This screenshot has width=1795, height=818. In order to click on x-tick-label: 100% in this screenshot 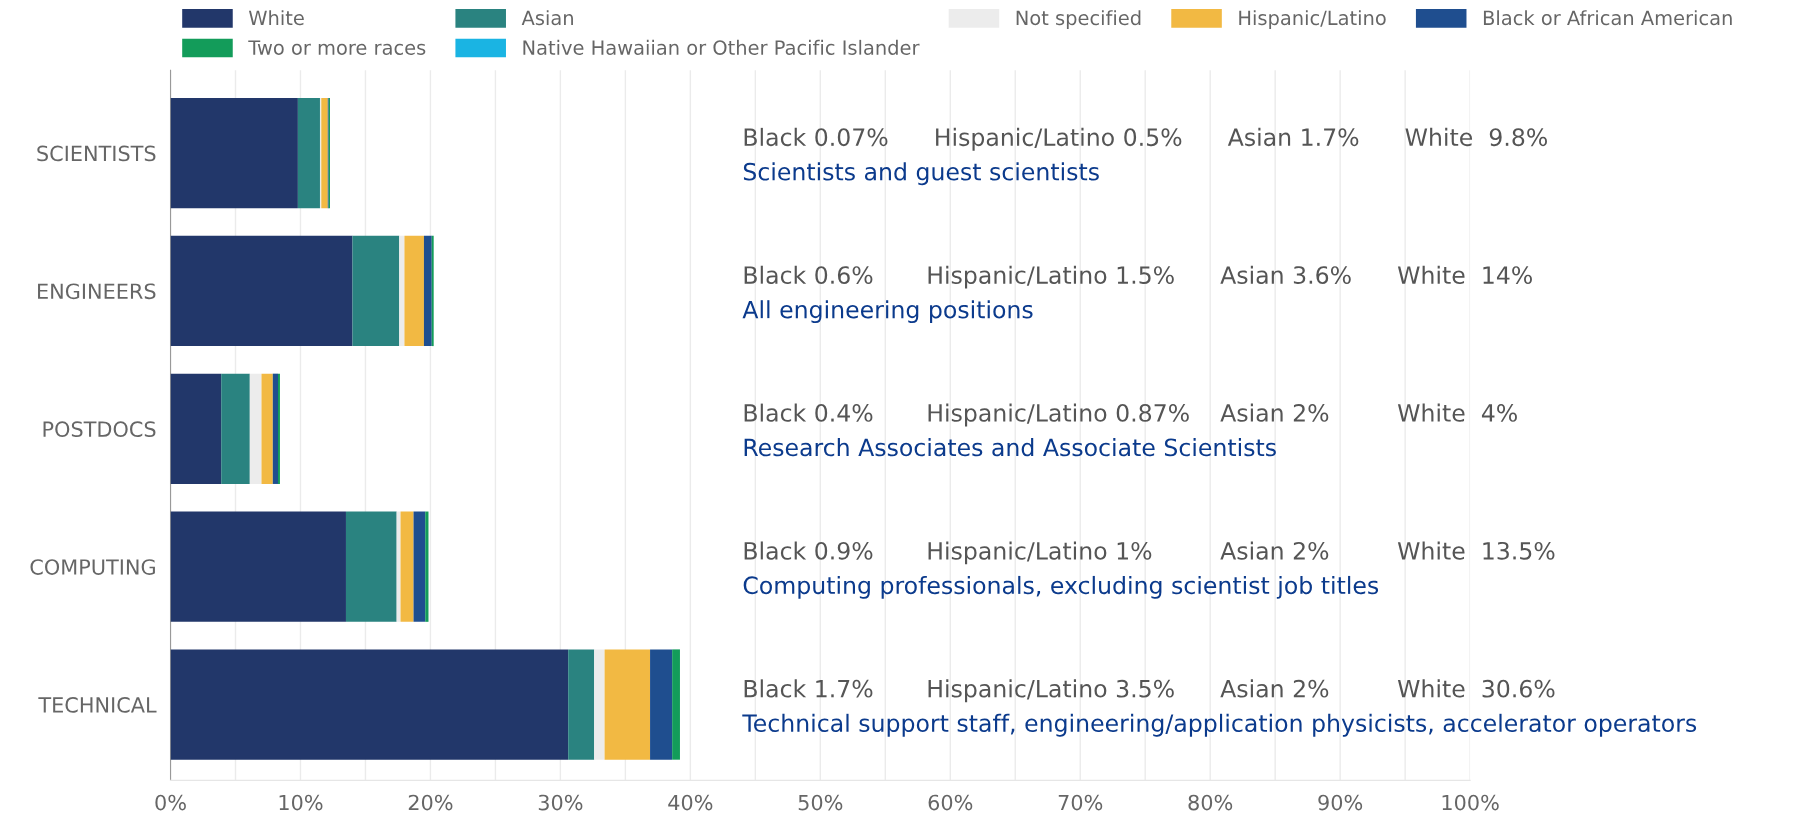, I will do `click(1470, 802)`.